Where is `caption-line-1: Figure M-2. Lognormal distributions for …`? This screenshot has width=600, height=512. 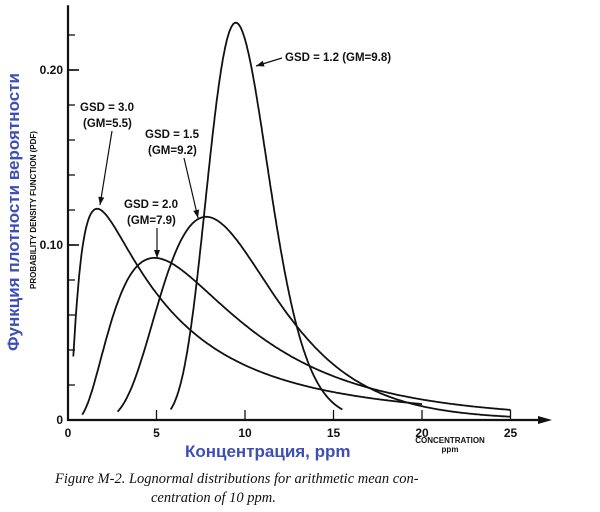 caption-line-1: Figure M-2. Lognormal distributions for … is located at coordinates (237, 479).